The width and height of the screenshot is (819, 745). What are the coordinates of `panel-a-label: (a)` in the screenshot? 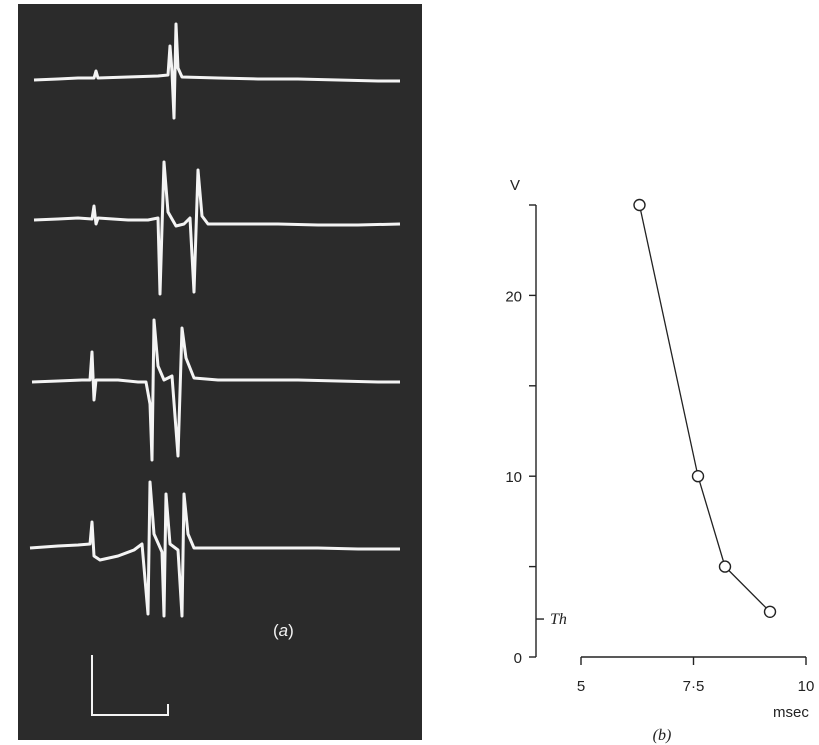 It's located at (283, 630).